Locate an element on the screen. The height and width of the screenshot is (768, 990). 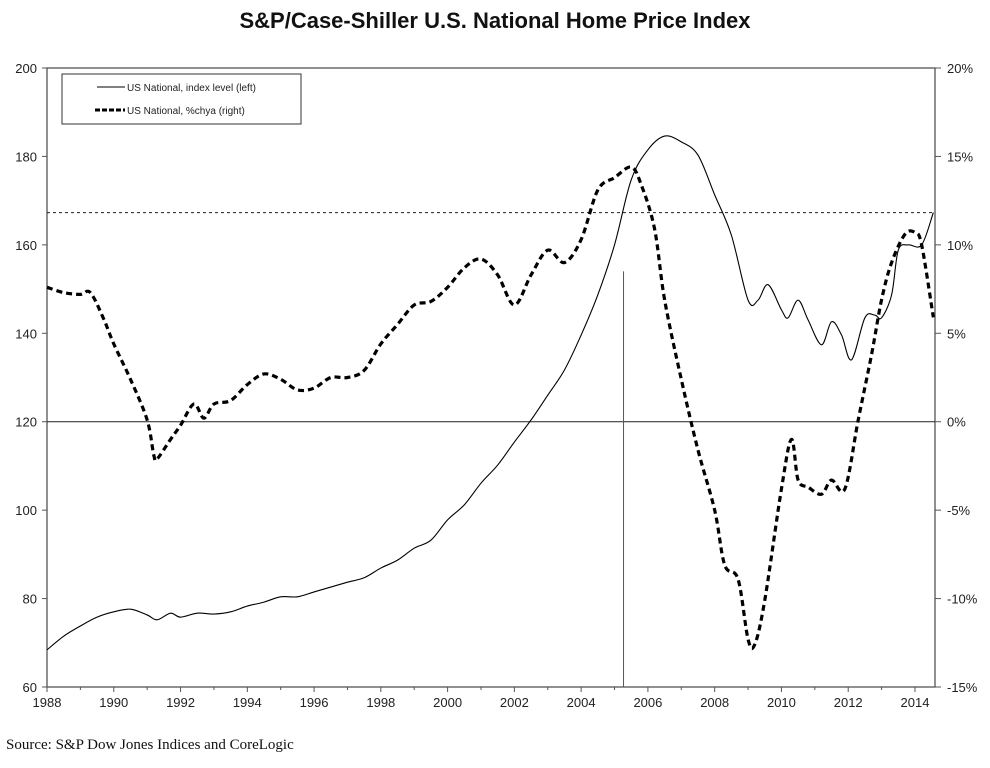
x-tick-label: 2002 is located at coordinates (514, 702).